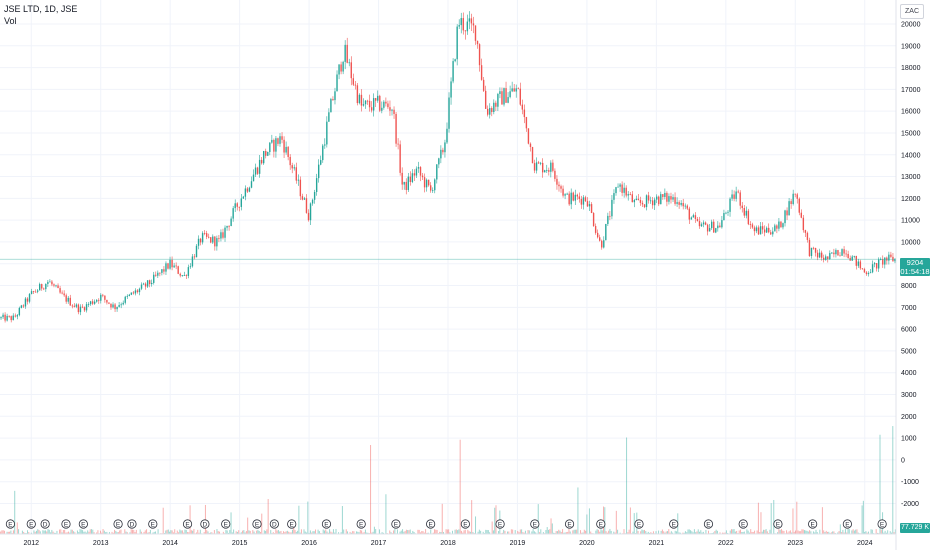  What do you see at coordinates (909, 373) in the screenshot?
I see `y-tick-label: 4000` at bounding box center [909, 373].